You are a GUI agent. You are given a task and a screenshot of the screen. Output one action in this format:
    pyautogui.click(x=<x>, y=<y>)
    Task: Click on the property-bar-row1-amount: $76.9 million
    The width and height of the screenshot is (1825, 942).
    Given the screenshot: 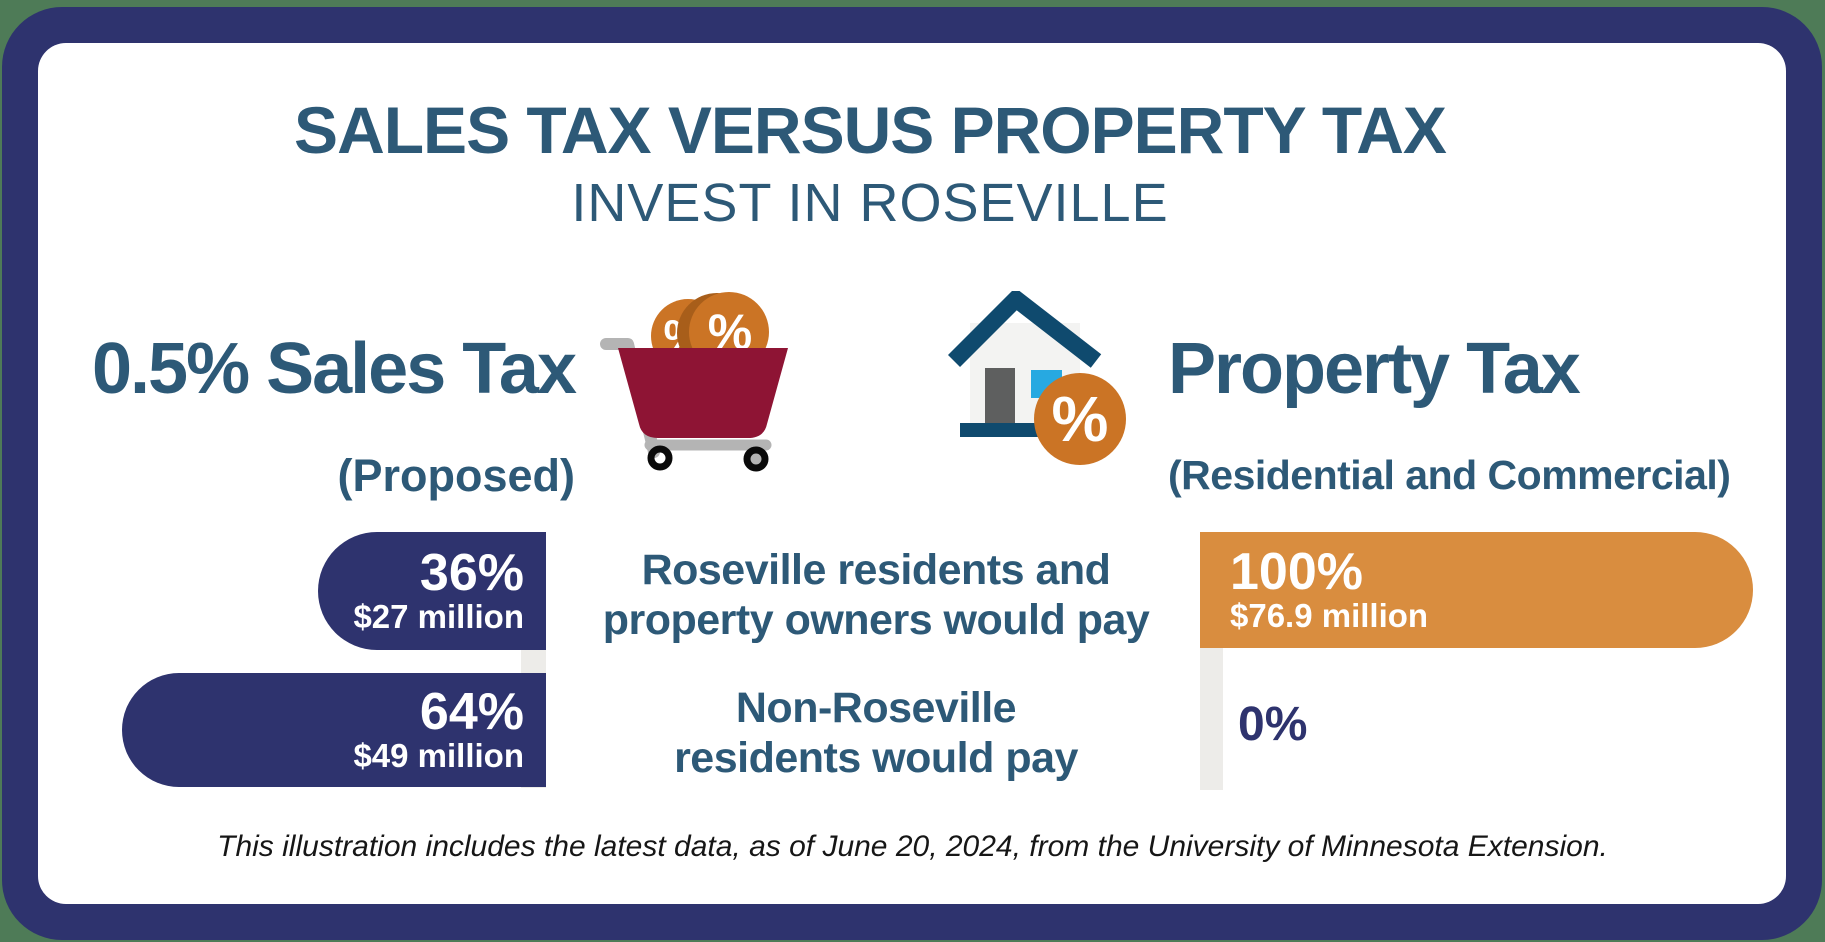 What is the action you would take?
    pyautogui.click(x=1329, y=615)
    